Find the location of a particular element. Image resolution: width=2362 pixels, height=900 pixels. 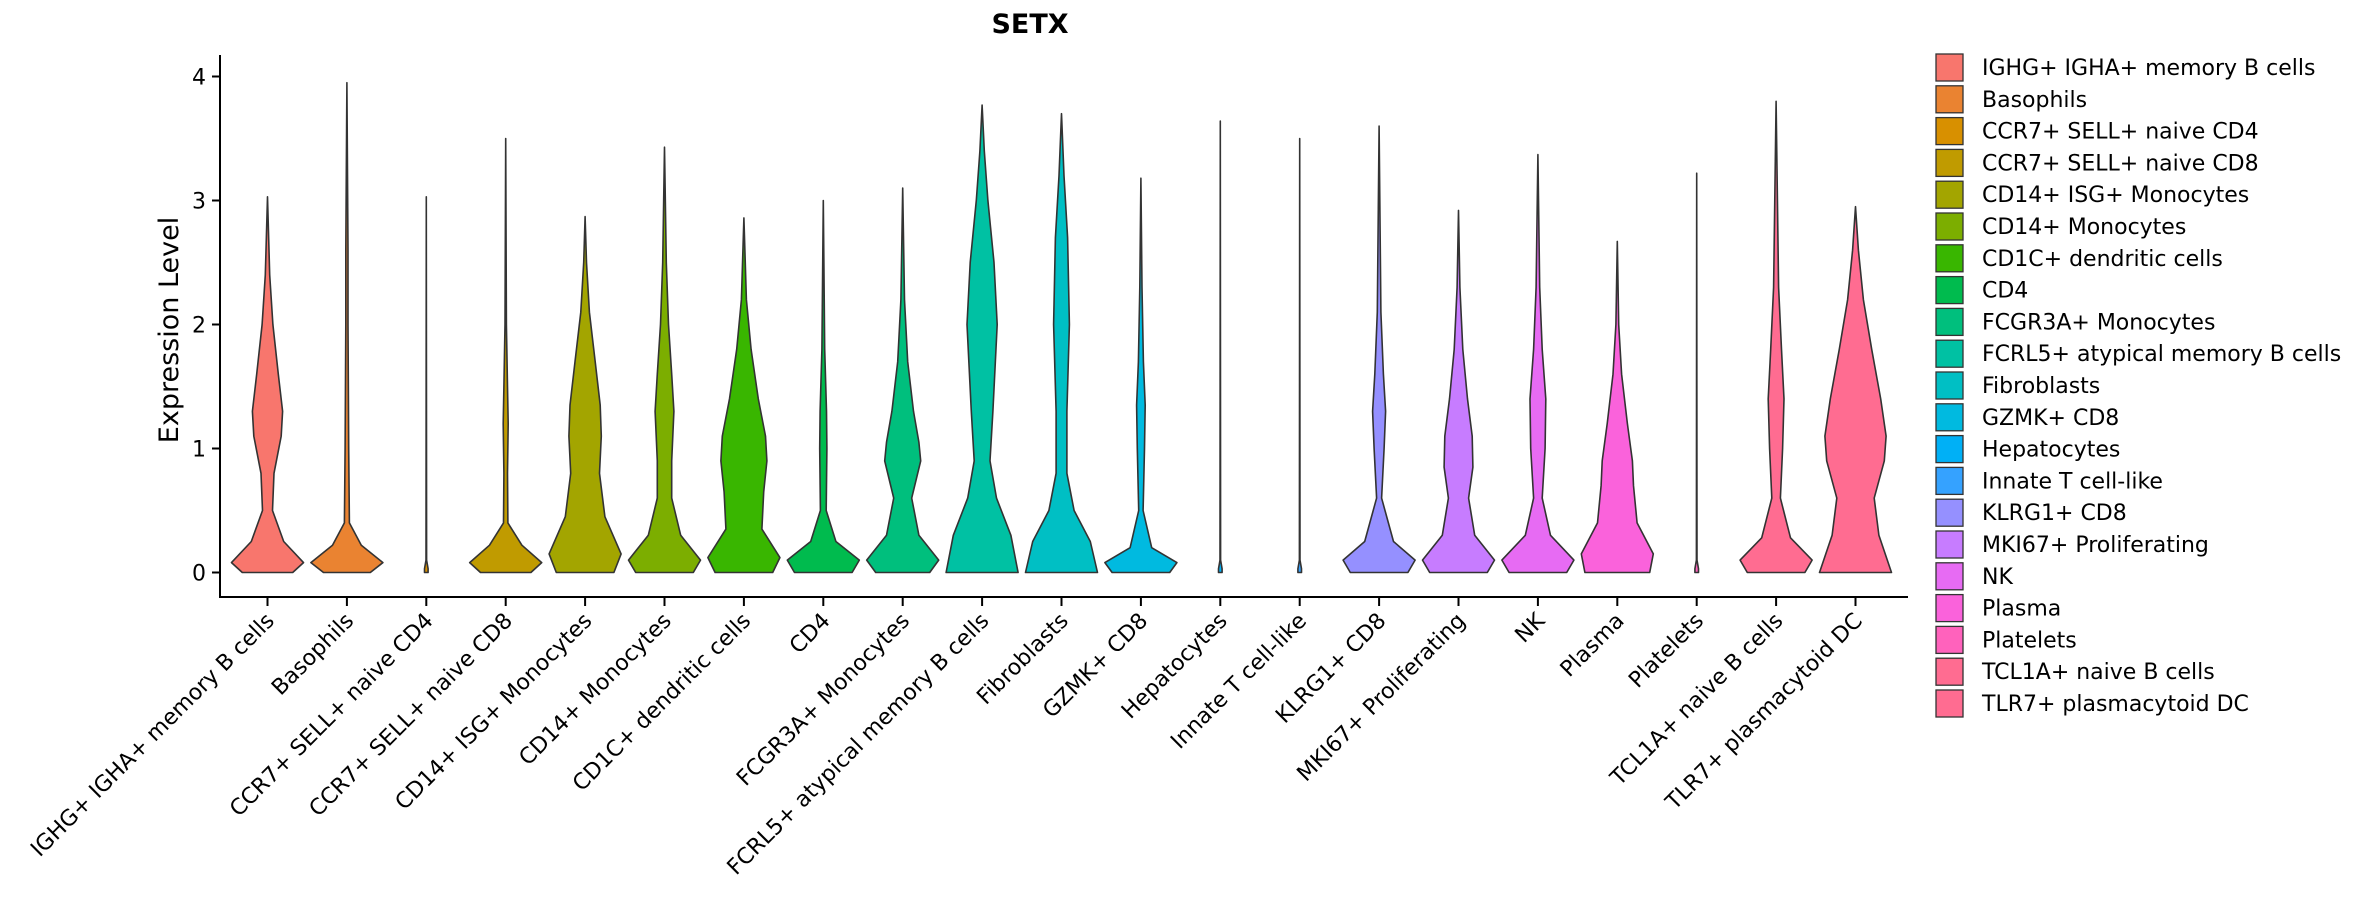

violin-mki67pos-proliferating is located at coordinates (1458, 391).